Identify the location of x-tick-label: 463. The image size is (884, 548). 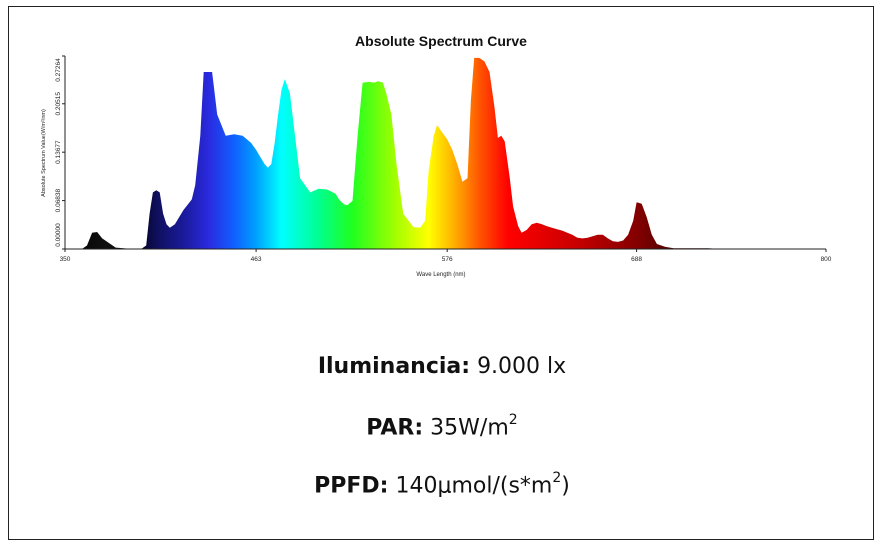
(256, 259).